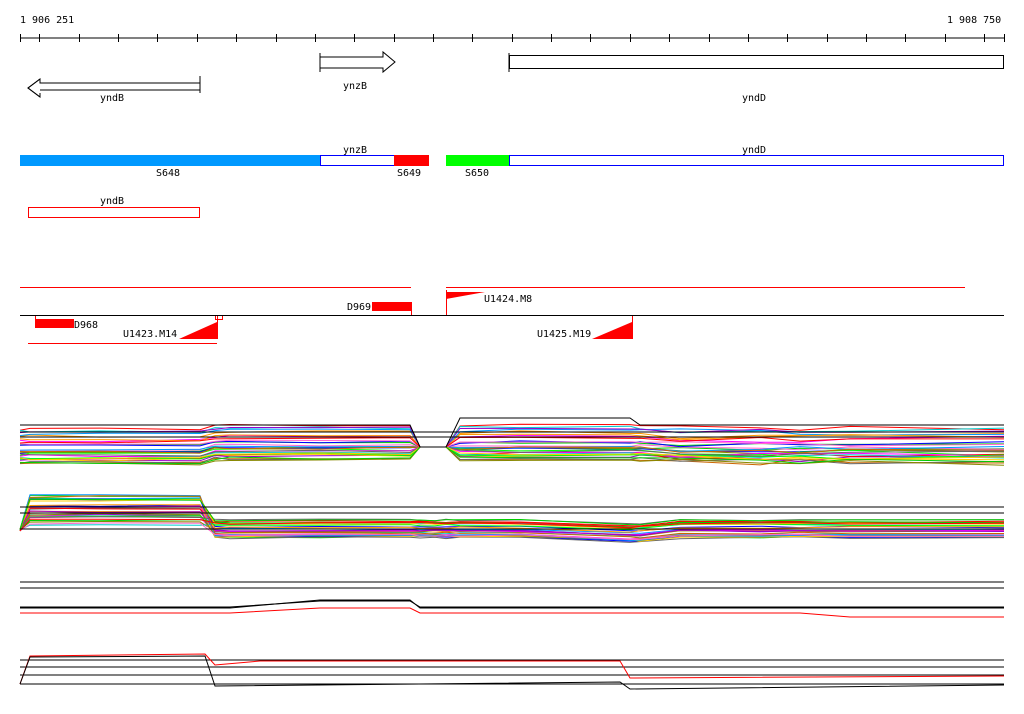 This screenshot has width=1024, height=714. I want to click on segment-yndB, so click(114, 212).